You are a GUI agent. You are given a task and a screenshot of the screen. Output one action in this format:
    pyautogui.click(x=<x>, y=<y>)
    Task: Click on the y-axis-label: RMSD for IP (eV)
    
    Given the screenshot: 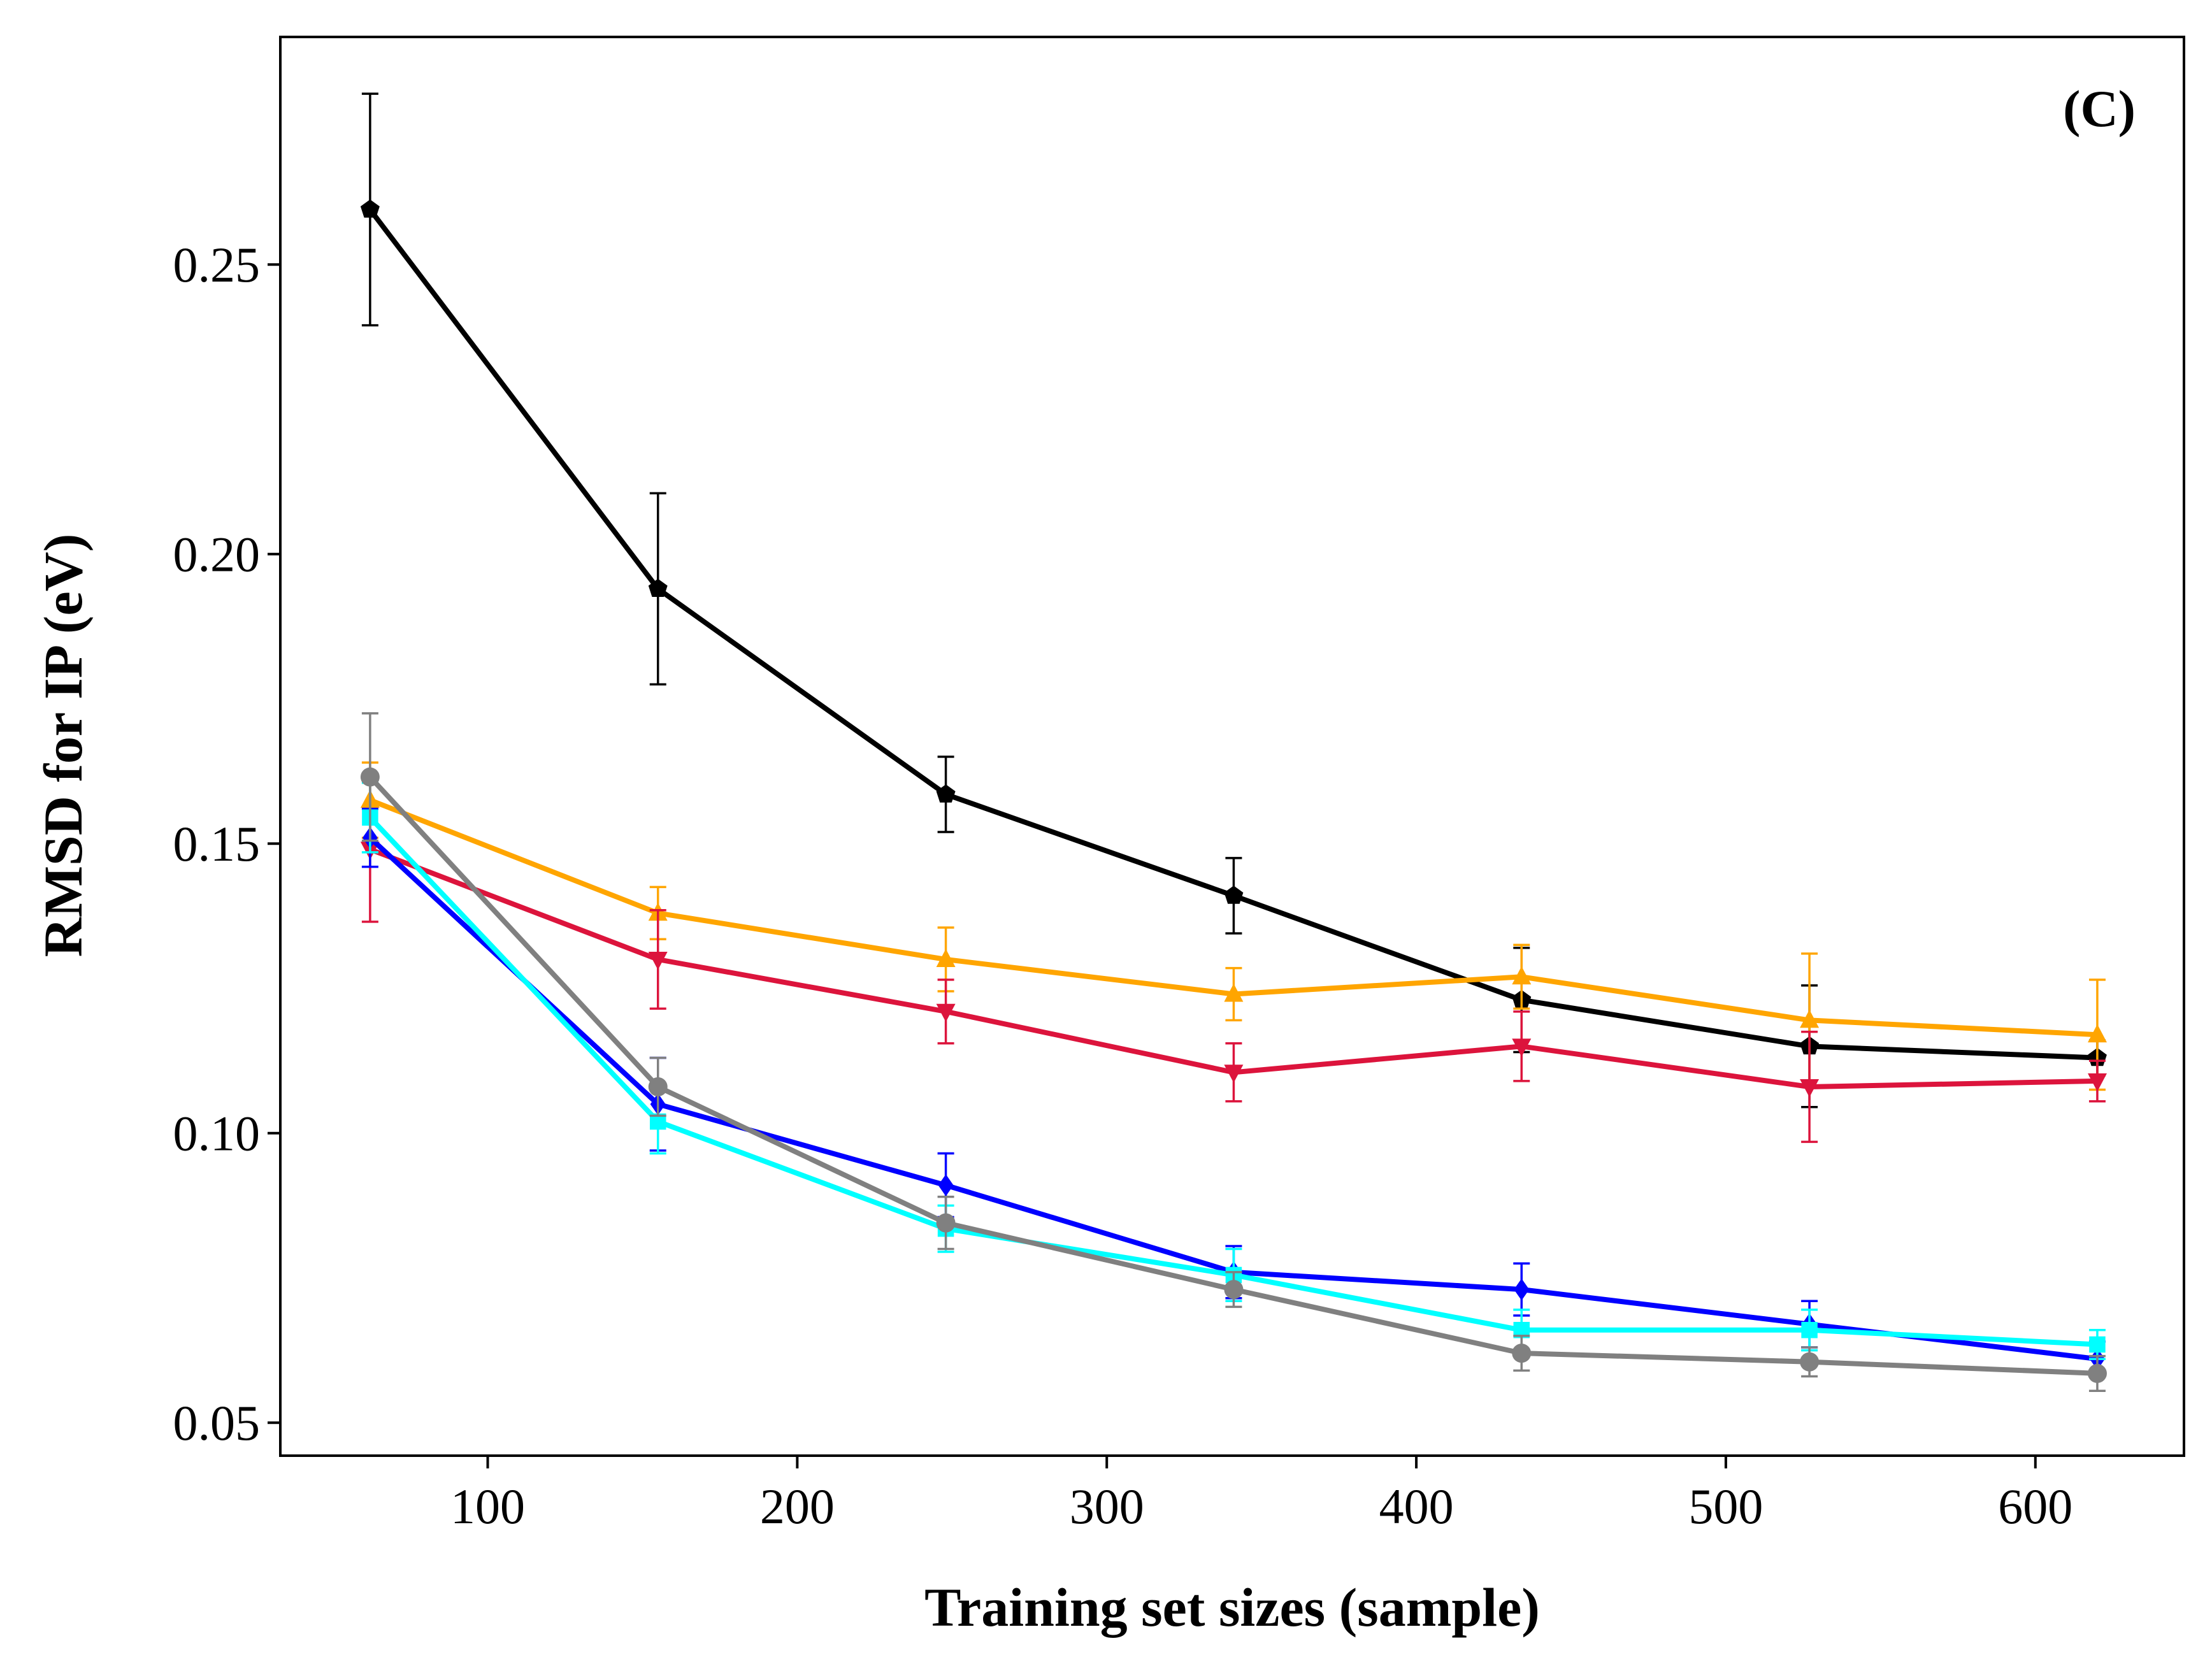 What is the action you would take?
    pyautogui.click(x=63, y=745)
    